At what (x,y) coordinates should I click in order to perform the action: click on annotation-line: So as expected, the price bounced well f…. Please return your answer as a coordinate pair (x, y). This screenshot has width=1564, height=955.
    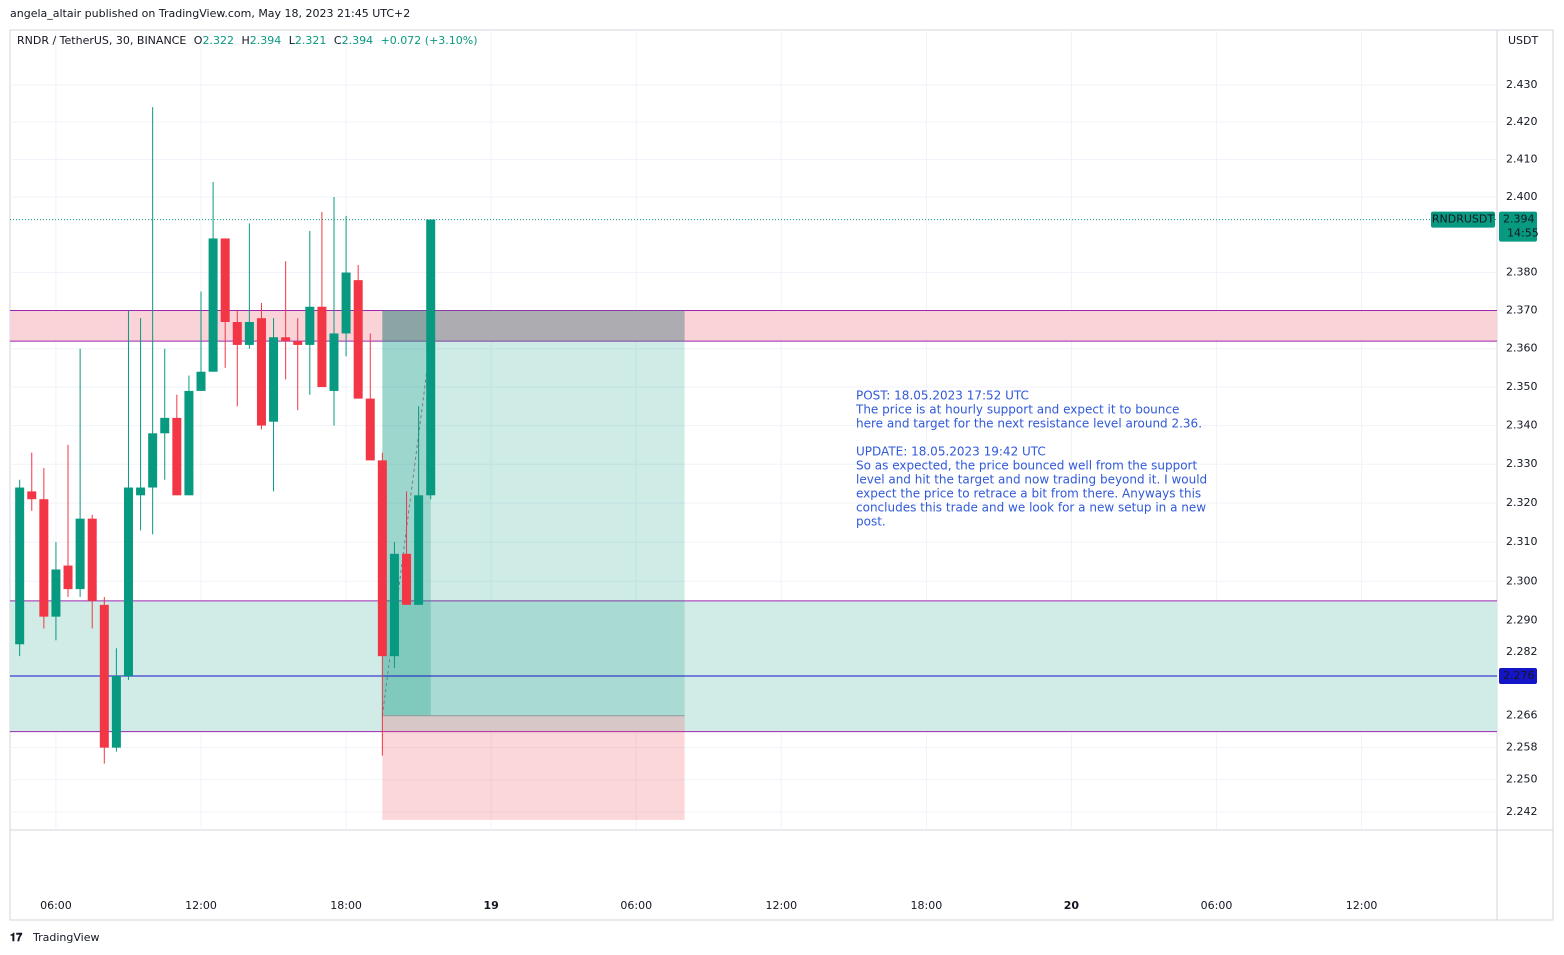
    Looking at the image, I should click on (1026, 466).